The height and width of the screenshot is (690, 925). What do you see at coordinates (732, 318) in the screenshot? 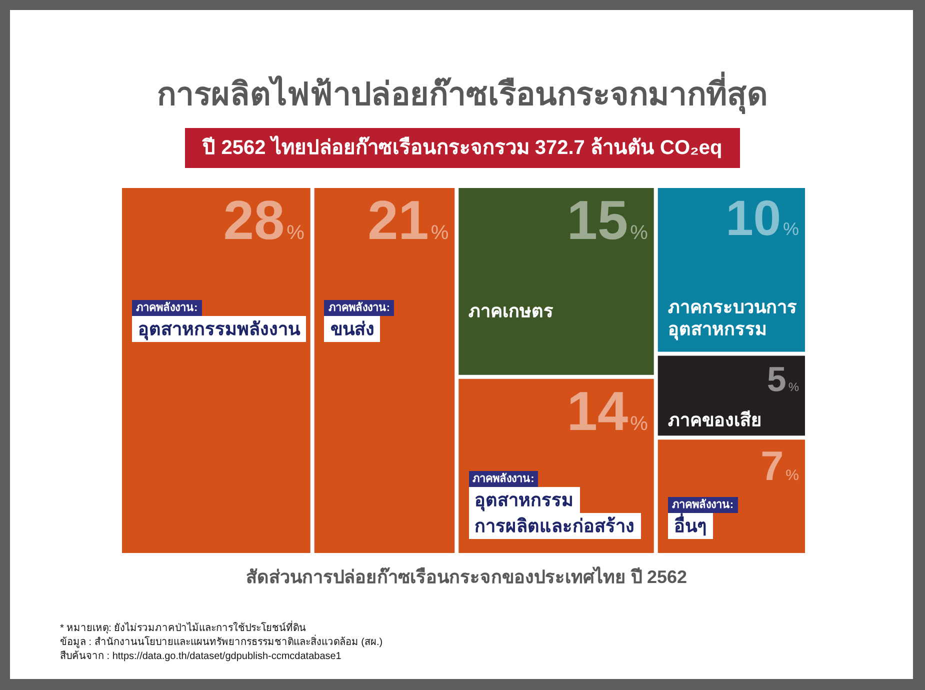
I see `category-label: ภาคกระบวนการ อุตสาหกรรม` at bounding box center [732, 318].